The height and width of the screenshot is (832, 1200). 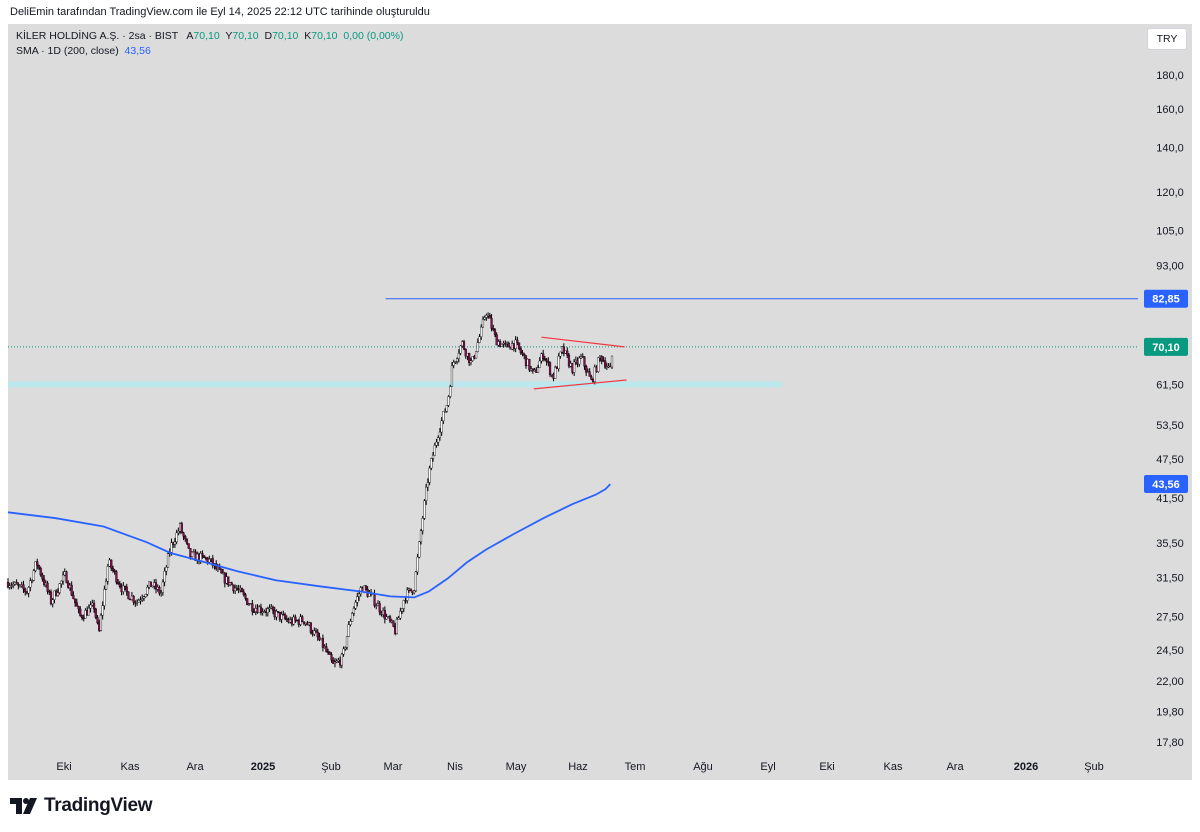 I want to click on close-label: K, so click(x=308, y=36).